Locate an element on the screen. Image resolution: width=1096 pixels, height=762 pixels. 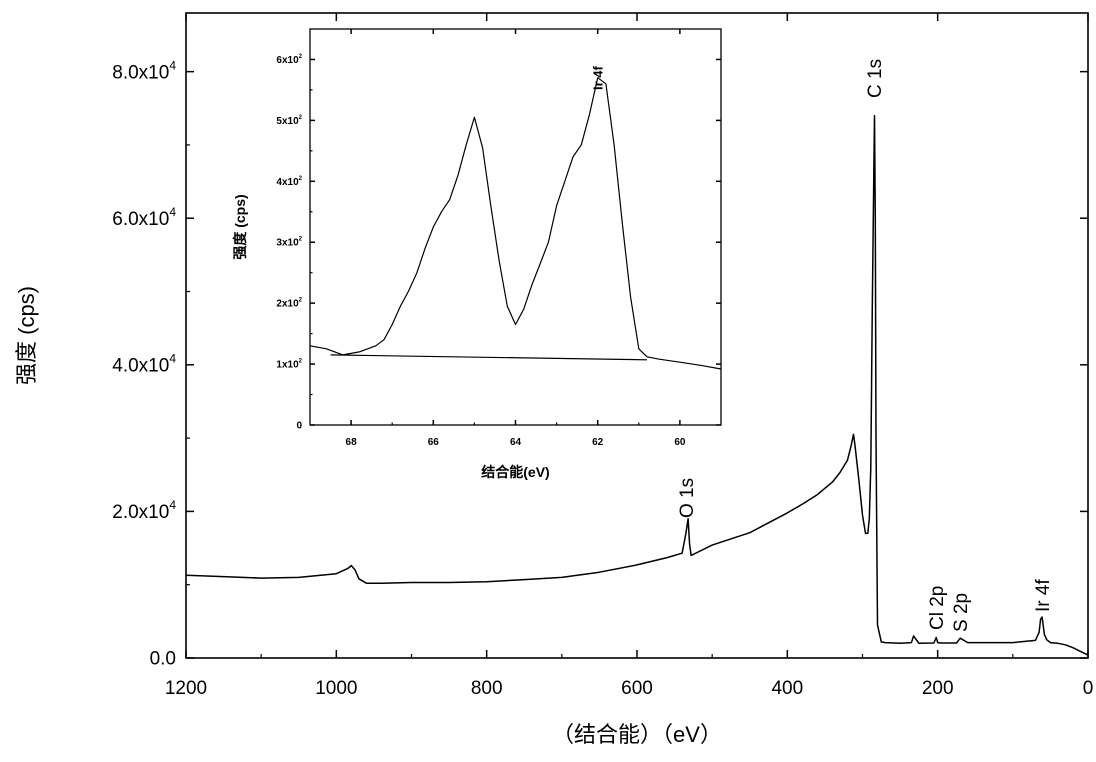
main-y-axis-title: 强度 (cps) is located at coordinates (26, 335).